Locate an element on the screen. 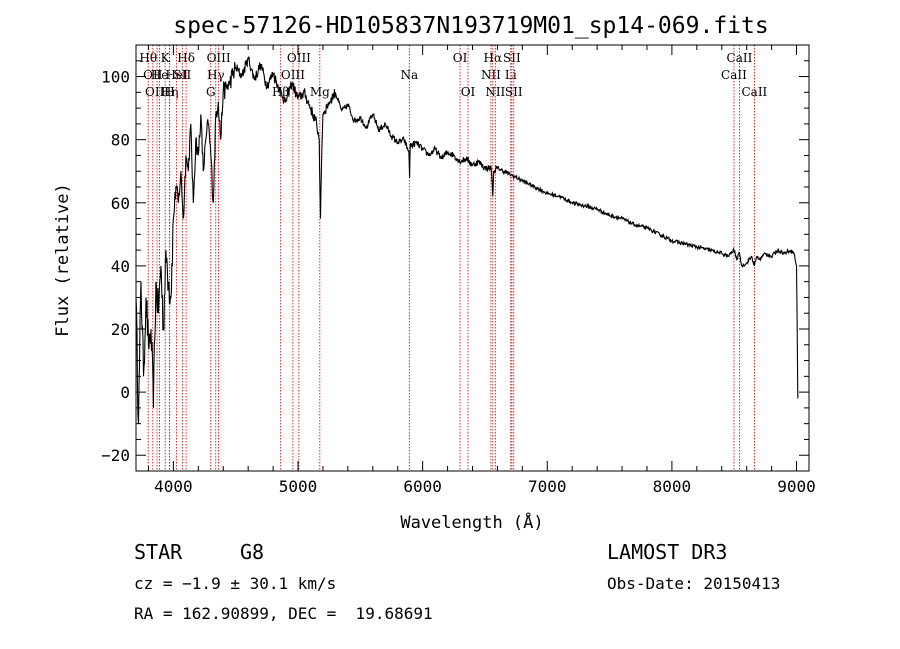  line-label-6: H is located at coordinates (169, 92).